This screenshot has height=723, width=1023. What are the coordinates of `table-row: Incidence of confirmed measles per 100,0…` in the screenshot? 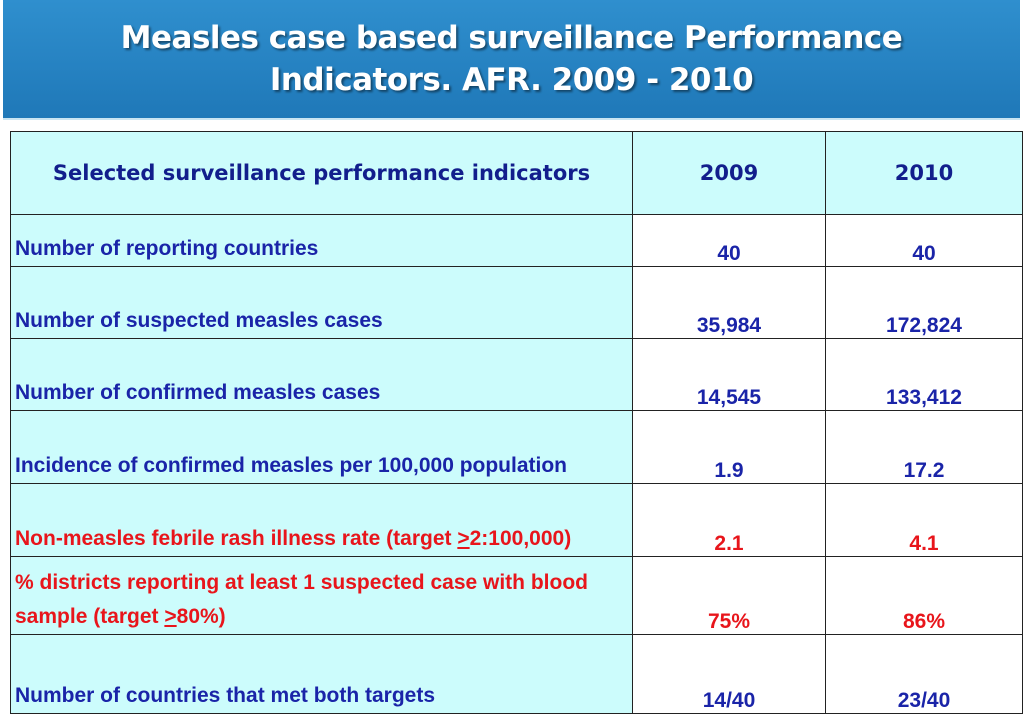 It's located at (516, 447).